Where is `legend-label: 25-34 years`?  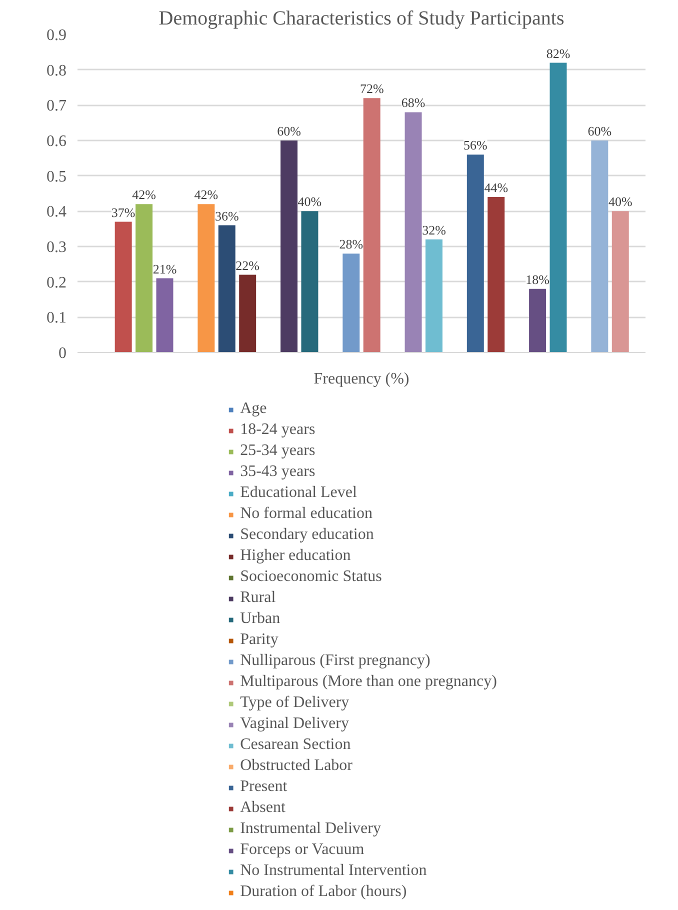
legend-label: 25-34 years is located at coordinates (278, 451).